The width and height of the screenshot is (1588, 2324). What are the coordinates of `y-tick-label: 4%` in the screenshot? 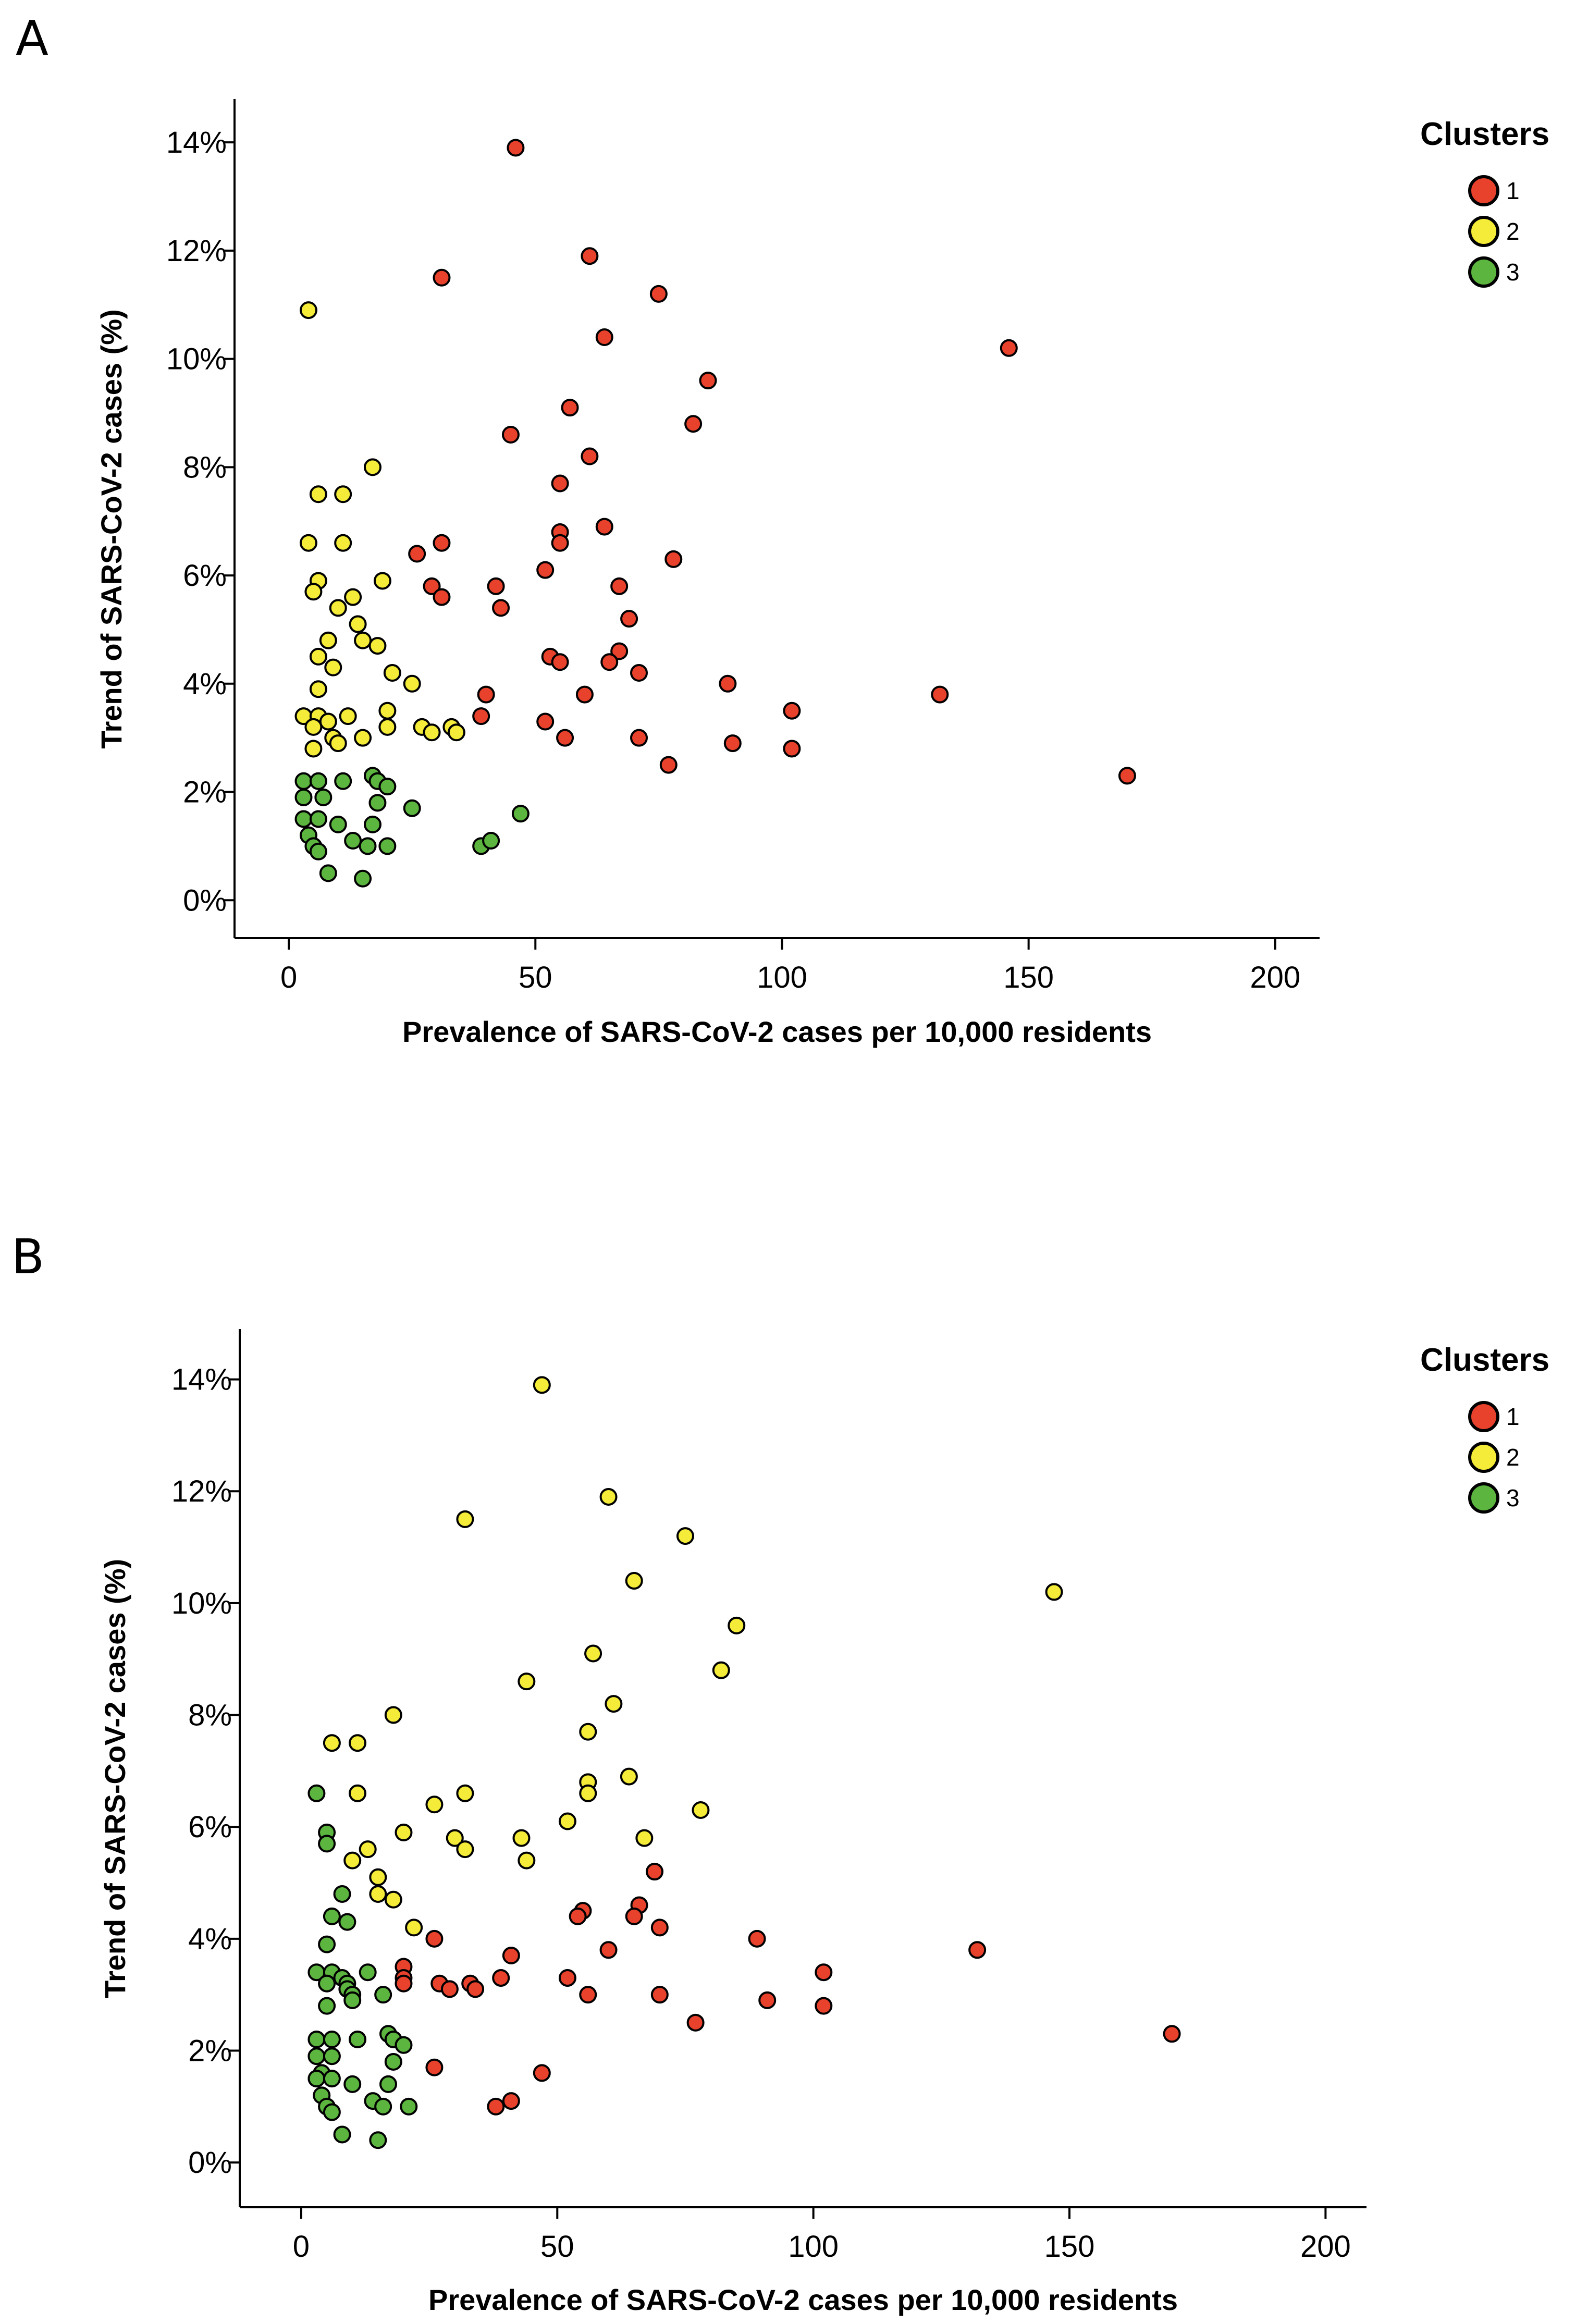 It's located at (205, 684).